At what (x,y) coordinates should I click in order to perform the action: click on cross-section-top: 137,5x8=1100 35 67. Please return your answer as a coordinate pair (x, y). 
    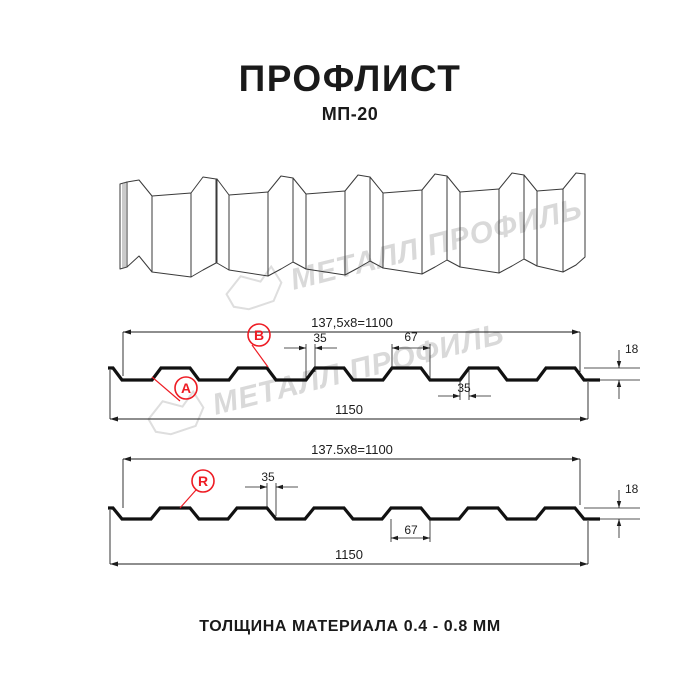
    Looking at the image, I should click on (374, 368).